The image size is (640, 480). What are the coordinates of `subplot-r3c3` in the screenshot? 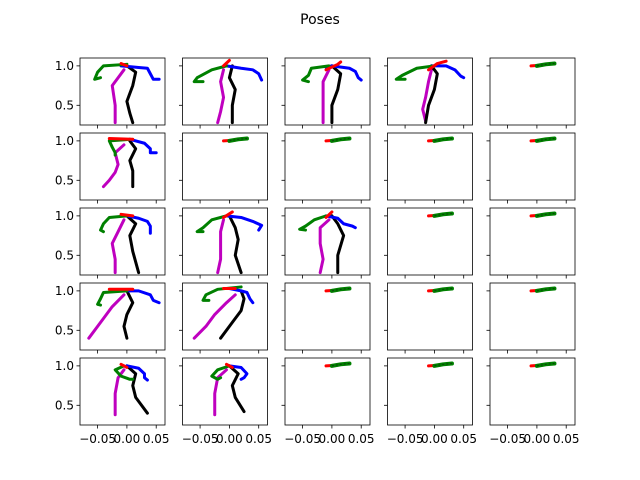 It's located at (326, 243).